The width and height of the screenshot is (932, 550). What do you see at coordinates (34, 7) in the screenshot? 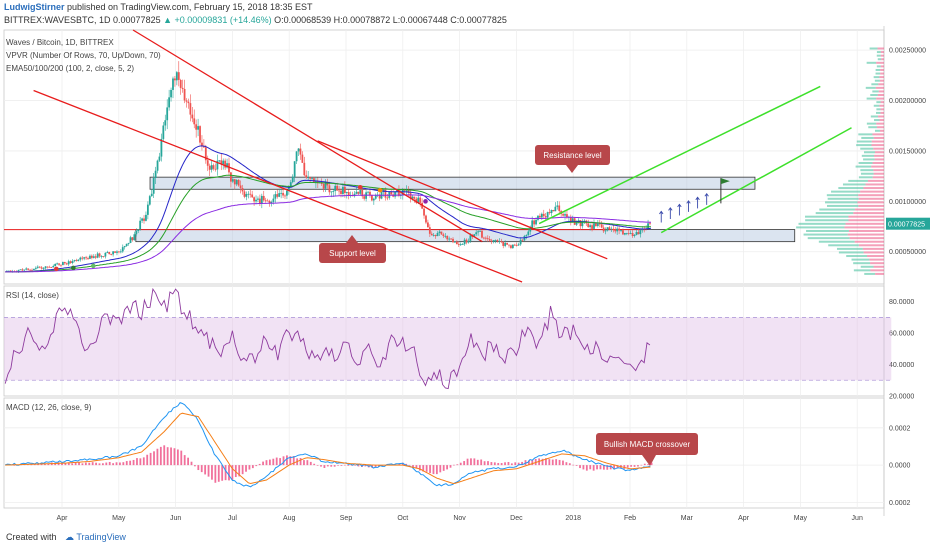
I see `author-link: LudwigStirner` at bounding box center [34, 7].